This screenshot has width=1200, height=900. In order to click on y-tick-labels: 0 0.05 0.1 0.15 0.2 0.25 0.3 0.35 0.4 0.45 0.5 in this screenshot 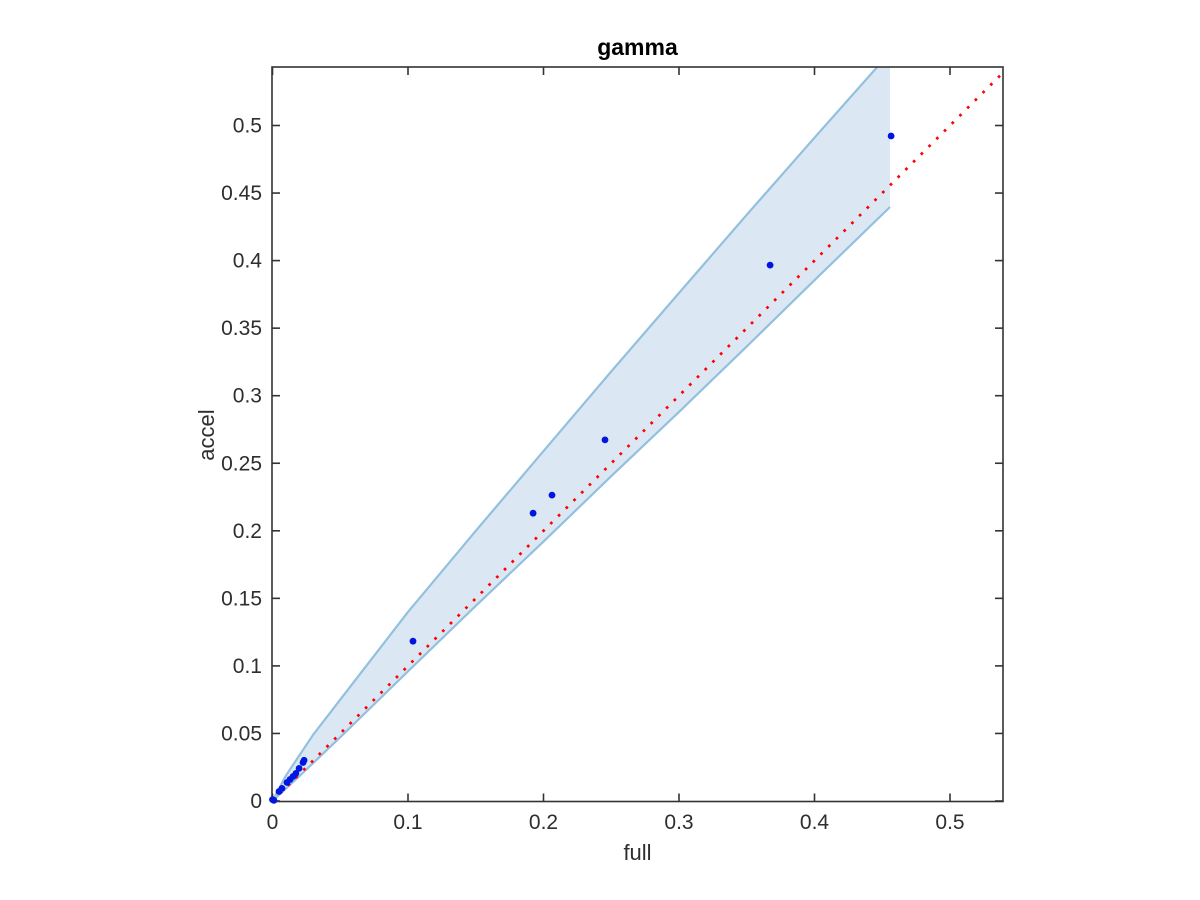, I will do `click(241, 464)`.